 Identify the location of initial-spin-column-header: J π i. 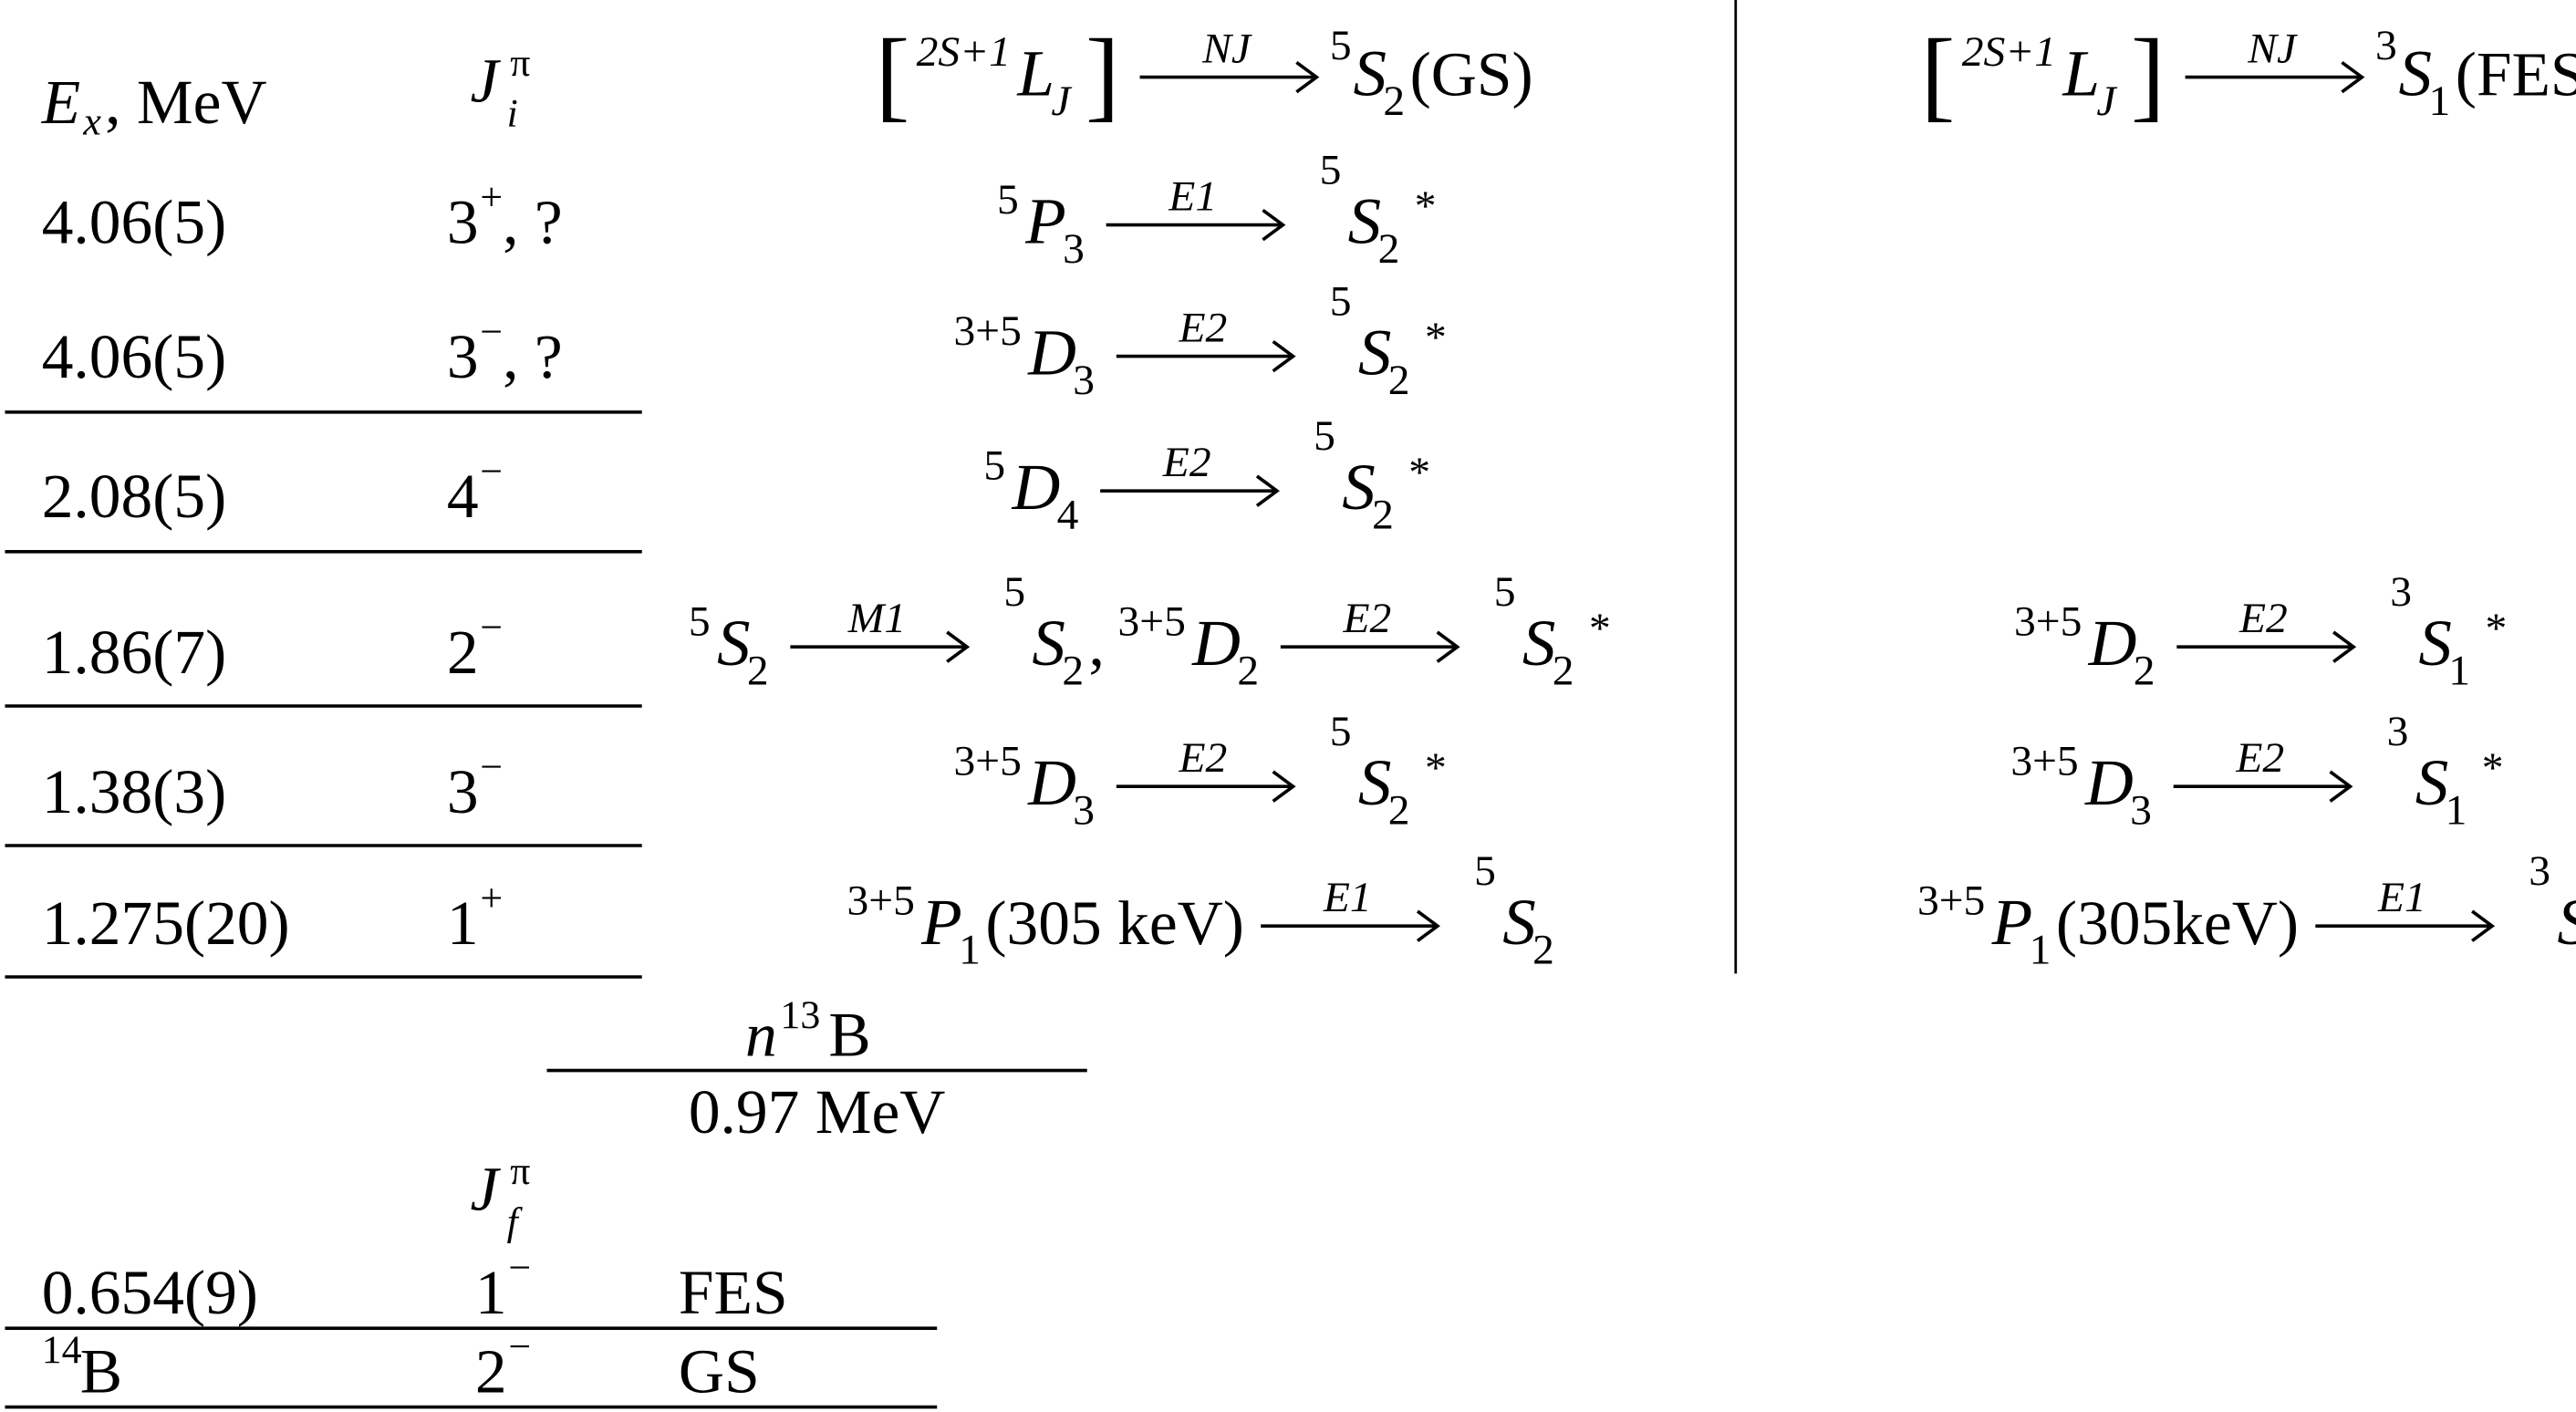
(500, 88).